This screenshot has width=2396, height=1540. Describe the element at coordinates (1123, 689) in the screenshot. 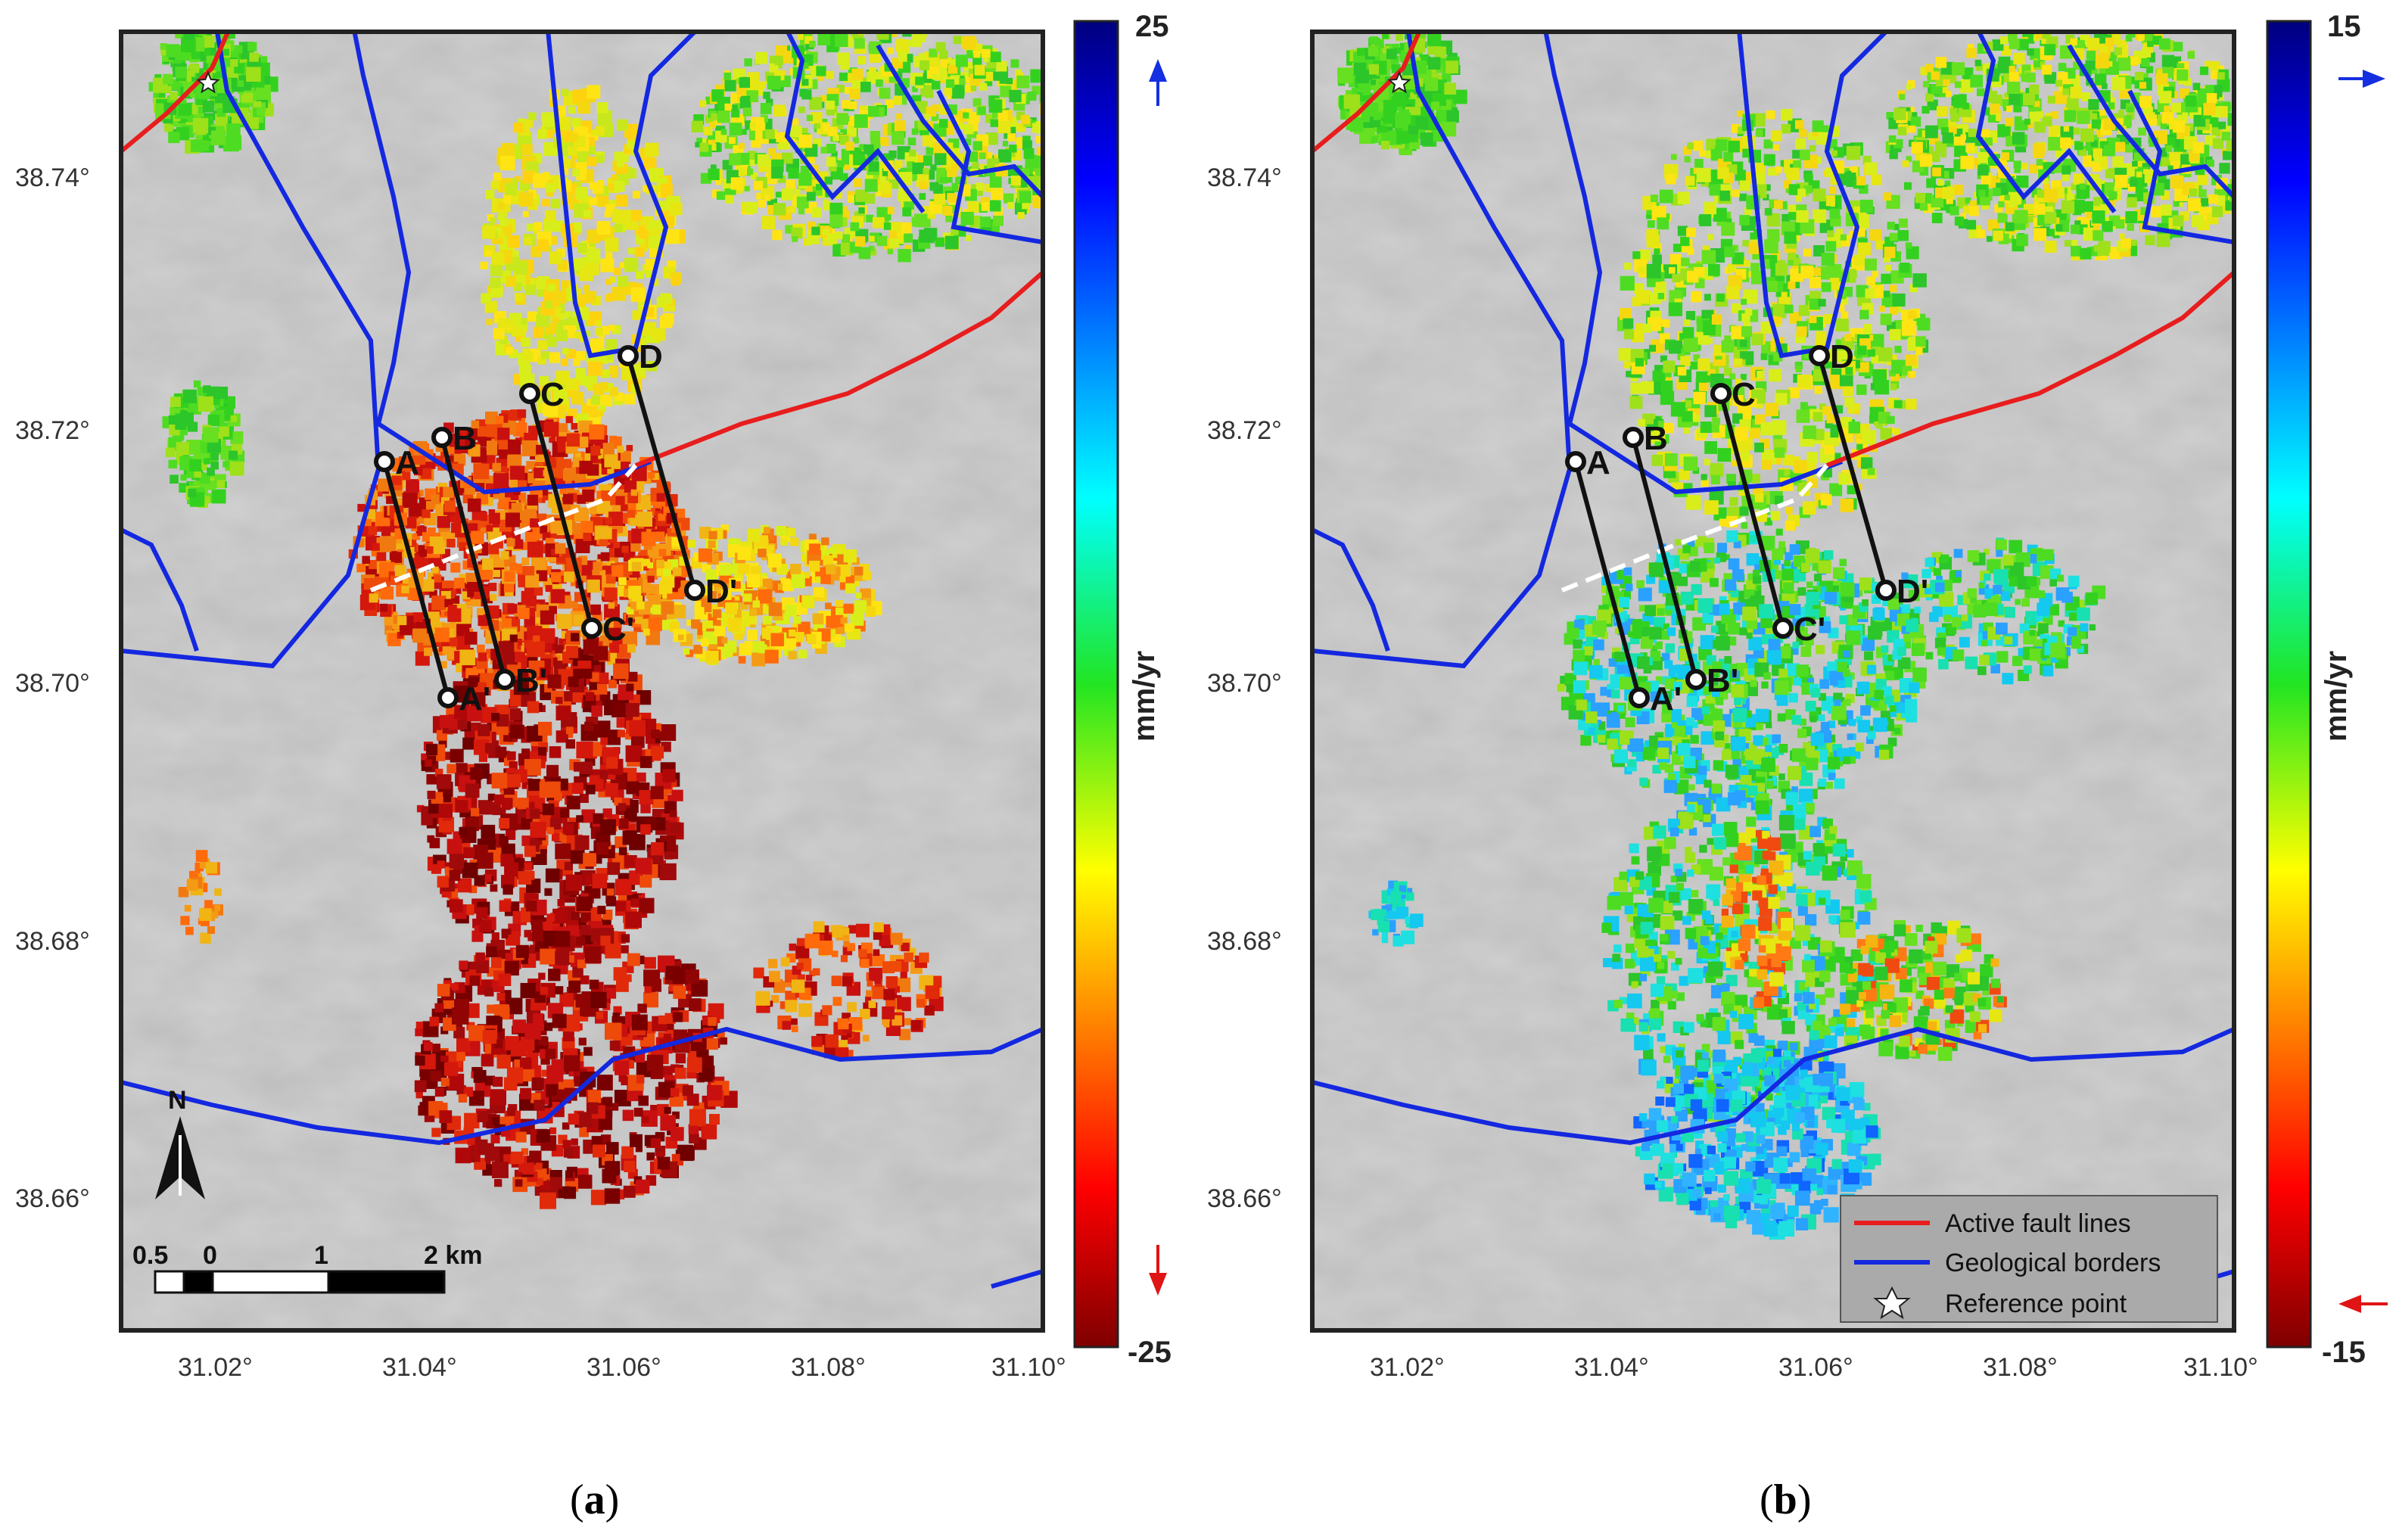

I see `colorbar-a: 25 -25 mm/yr` at that location.